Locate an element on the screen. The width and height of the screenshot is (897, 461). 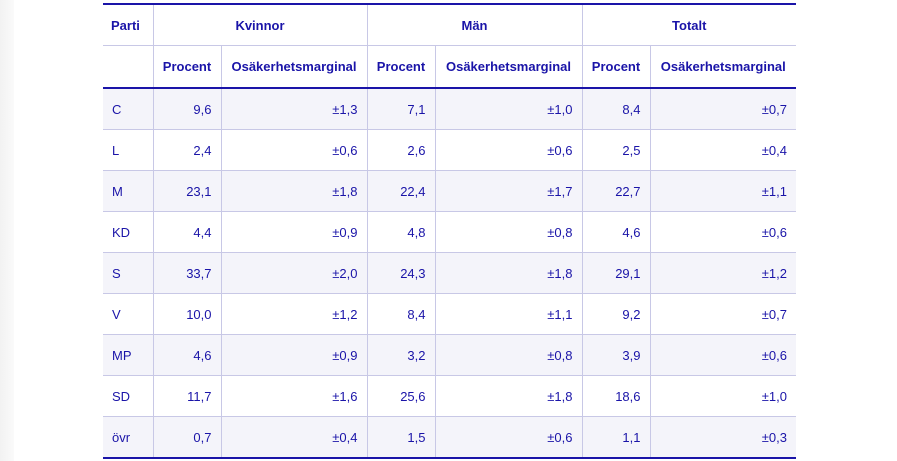
man-marginal-cell: ±1,7 is located at coordinates (508, 191).